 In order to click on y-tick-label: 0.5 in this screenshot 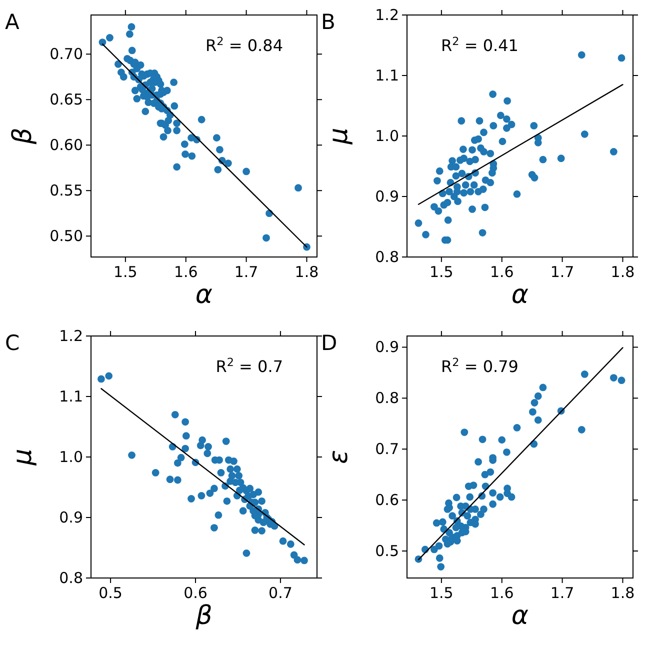, I will do `click(387, 551)`.